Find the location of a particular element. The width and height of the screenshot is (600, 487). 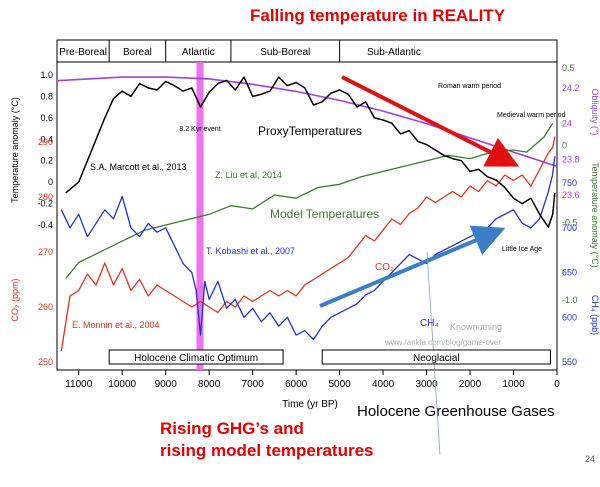

left-temp-tick: 1.0 is located at coordinates (46, 75).